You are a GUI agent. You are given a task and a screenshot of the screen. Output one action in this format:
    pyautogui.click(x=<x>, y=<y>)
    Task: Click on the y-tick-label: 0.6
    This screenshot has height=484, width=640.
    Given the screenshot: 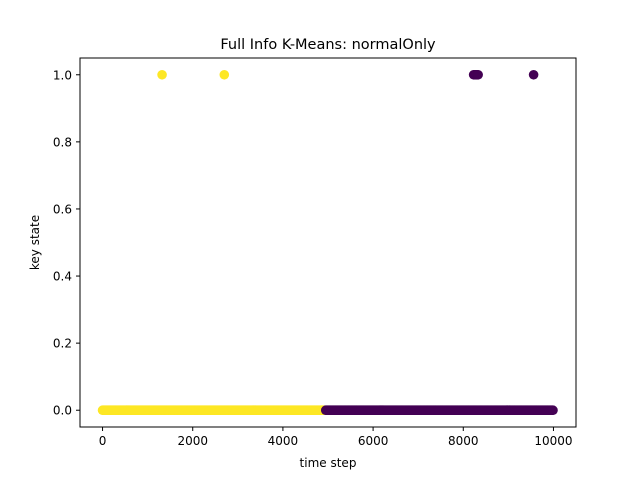 What is the action you would take?
    pyautogui.click(x=62, y=209)
    